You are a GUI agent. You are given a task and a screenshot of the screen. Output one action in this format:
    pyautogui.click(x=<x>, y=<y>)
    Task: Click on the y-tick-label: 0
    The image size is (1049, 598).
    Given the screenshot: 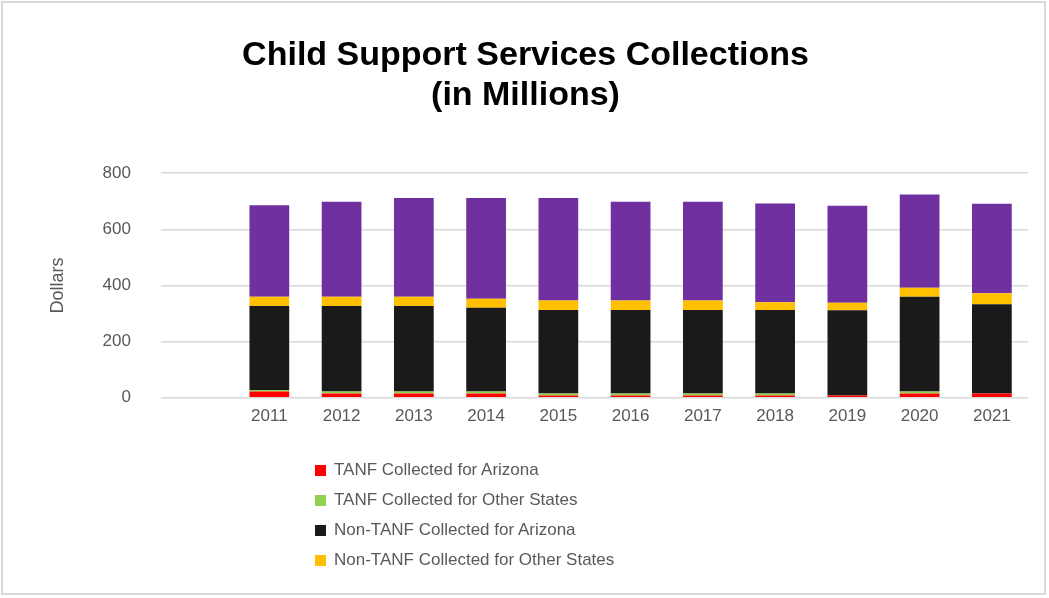 What is the action you would take?
    pyautogui.click(x=126, y=397)
    